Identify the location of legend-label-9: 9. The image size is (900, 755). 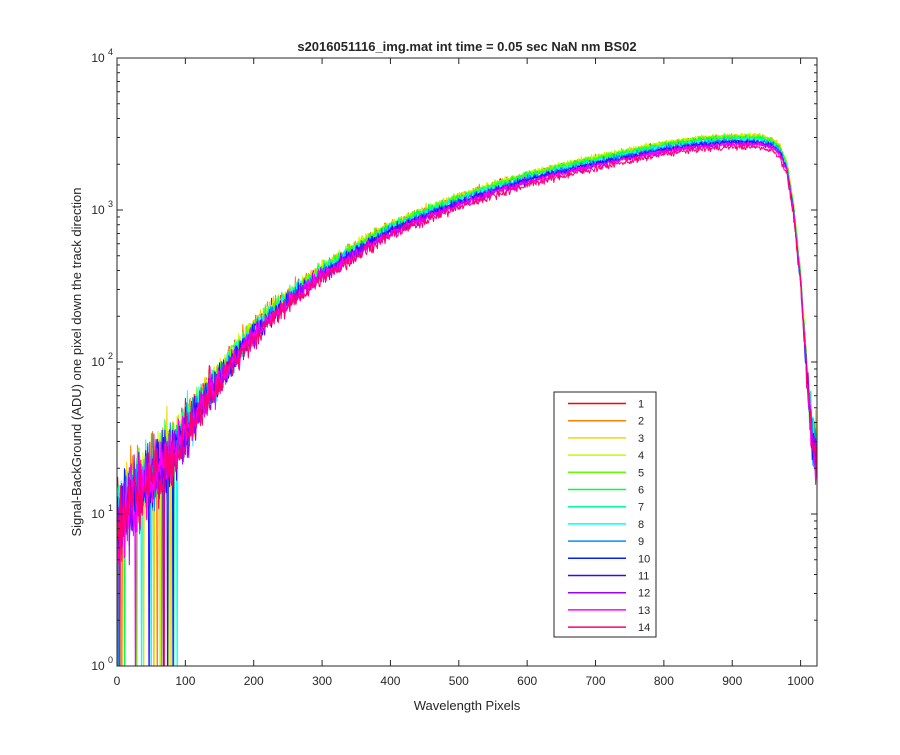
(641, 542).